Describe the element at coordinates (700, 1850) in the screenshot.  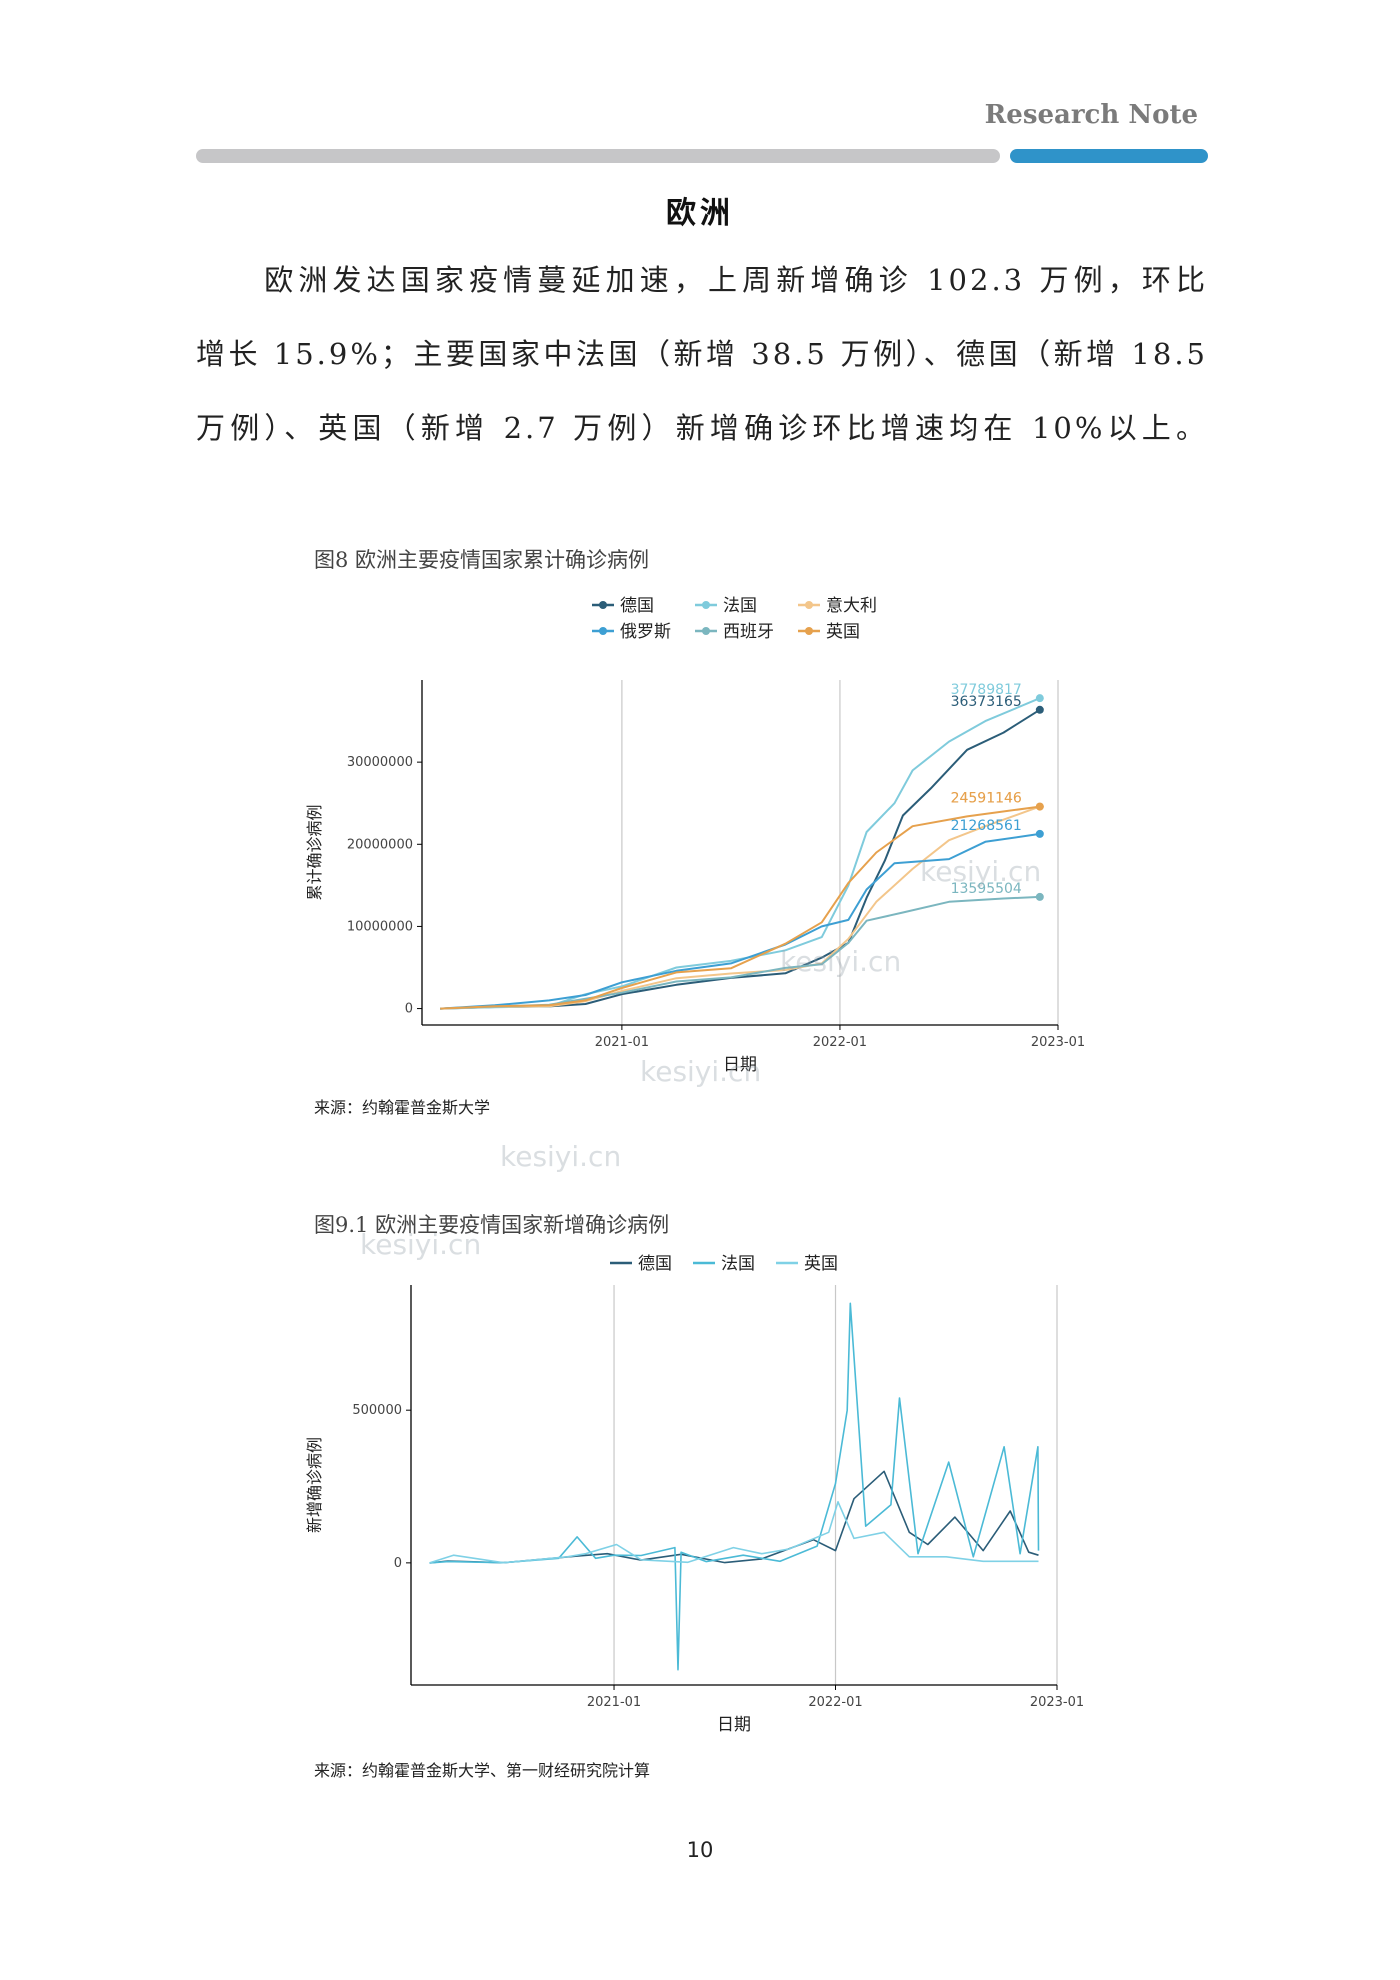
I see `page-number: 10` at that location.